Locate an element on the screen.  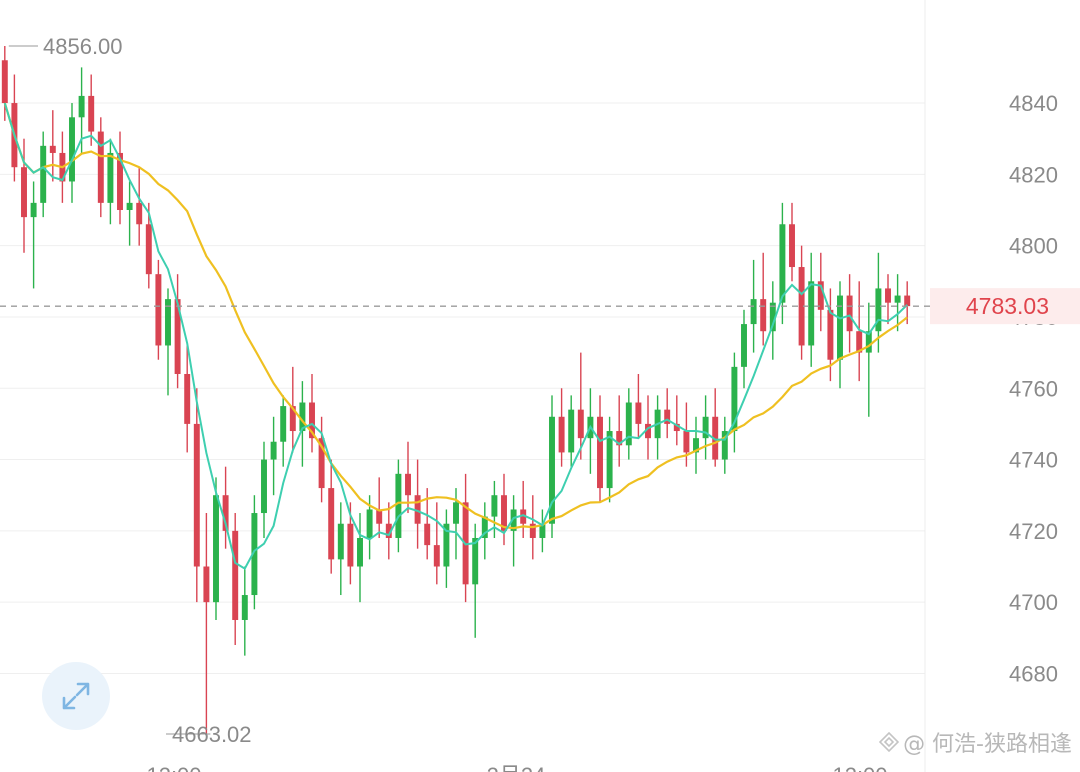
expand-button is located at coordinates (76, 696).